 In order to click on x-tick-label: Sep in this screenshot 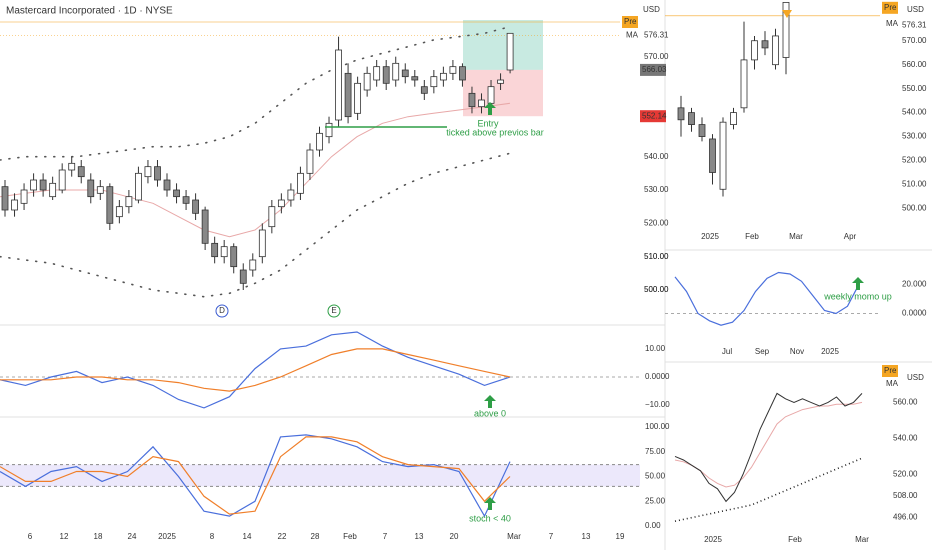, I will do `click(762, 351)`.